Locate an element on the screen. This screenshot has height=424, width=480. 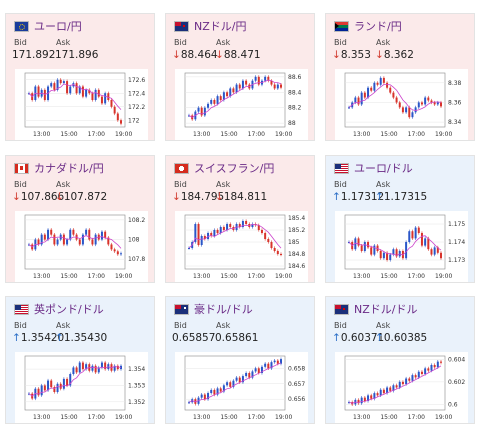
chart-svg: 1.175 1.174 1.173 13:00 15:00 17:00 19:00 is located at coordinates (401, 246).